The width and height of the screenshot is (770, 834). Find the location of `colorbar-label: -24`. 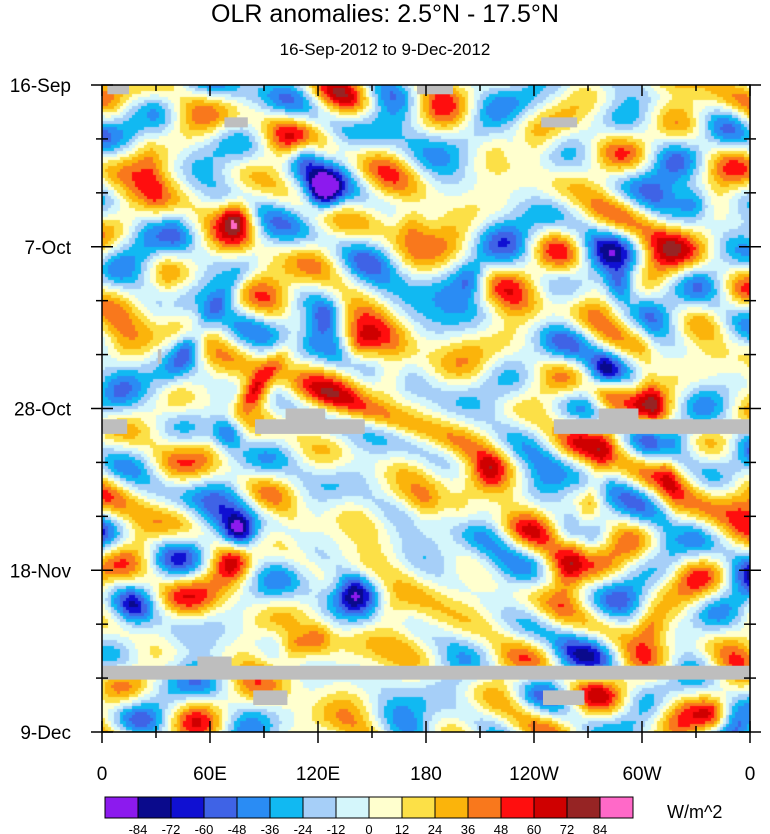

colorbar-label: -24 is located at coordinates (303, 828).